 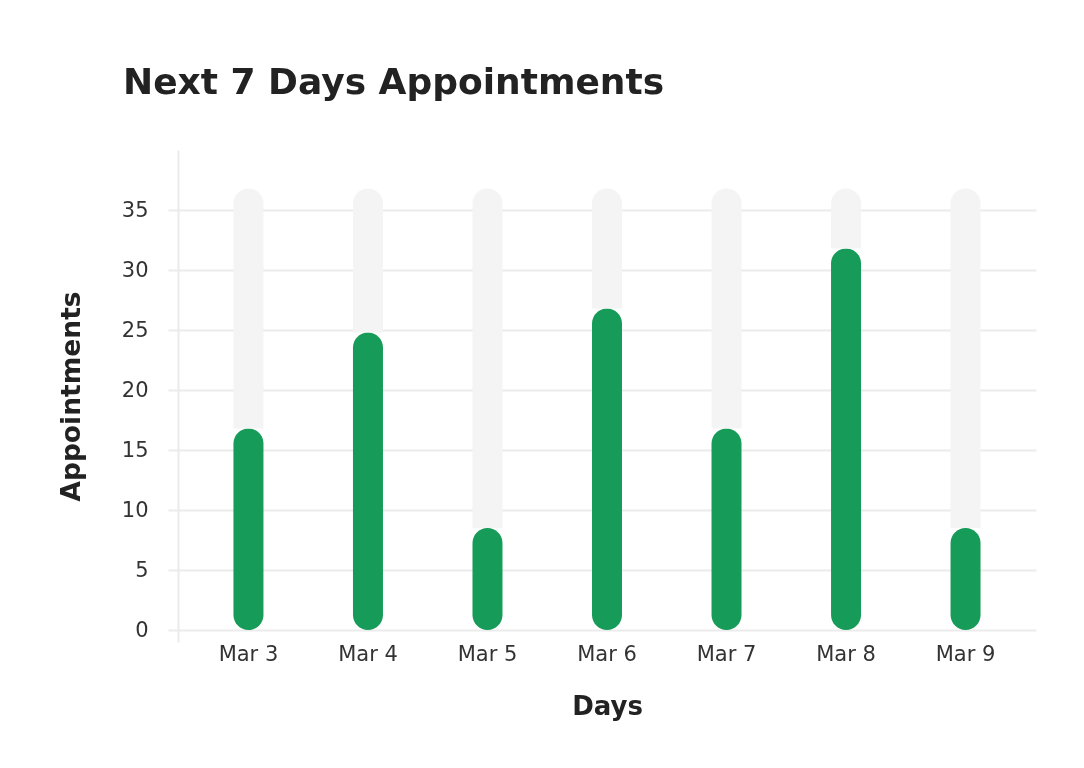 I want to click on chart-title: Next 7 Days Appointments, so click(x=394, y=81).